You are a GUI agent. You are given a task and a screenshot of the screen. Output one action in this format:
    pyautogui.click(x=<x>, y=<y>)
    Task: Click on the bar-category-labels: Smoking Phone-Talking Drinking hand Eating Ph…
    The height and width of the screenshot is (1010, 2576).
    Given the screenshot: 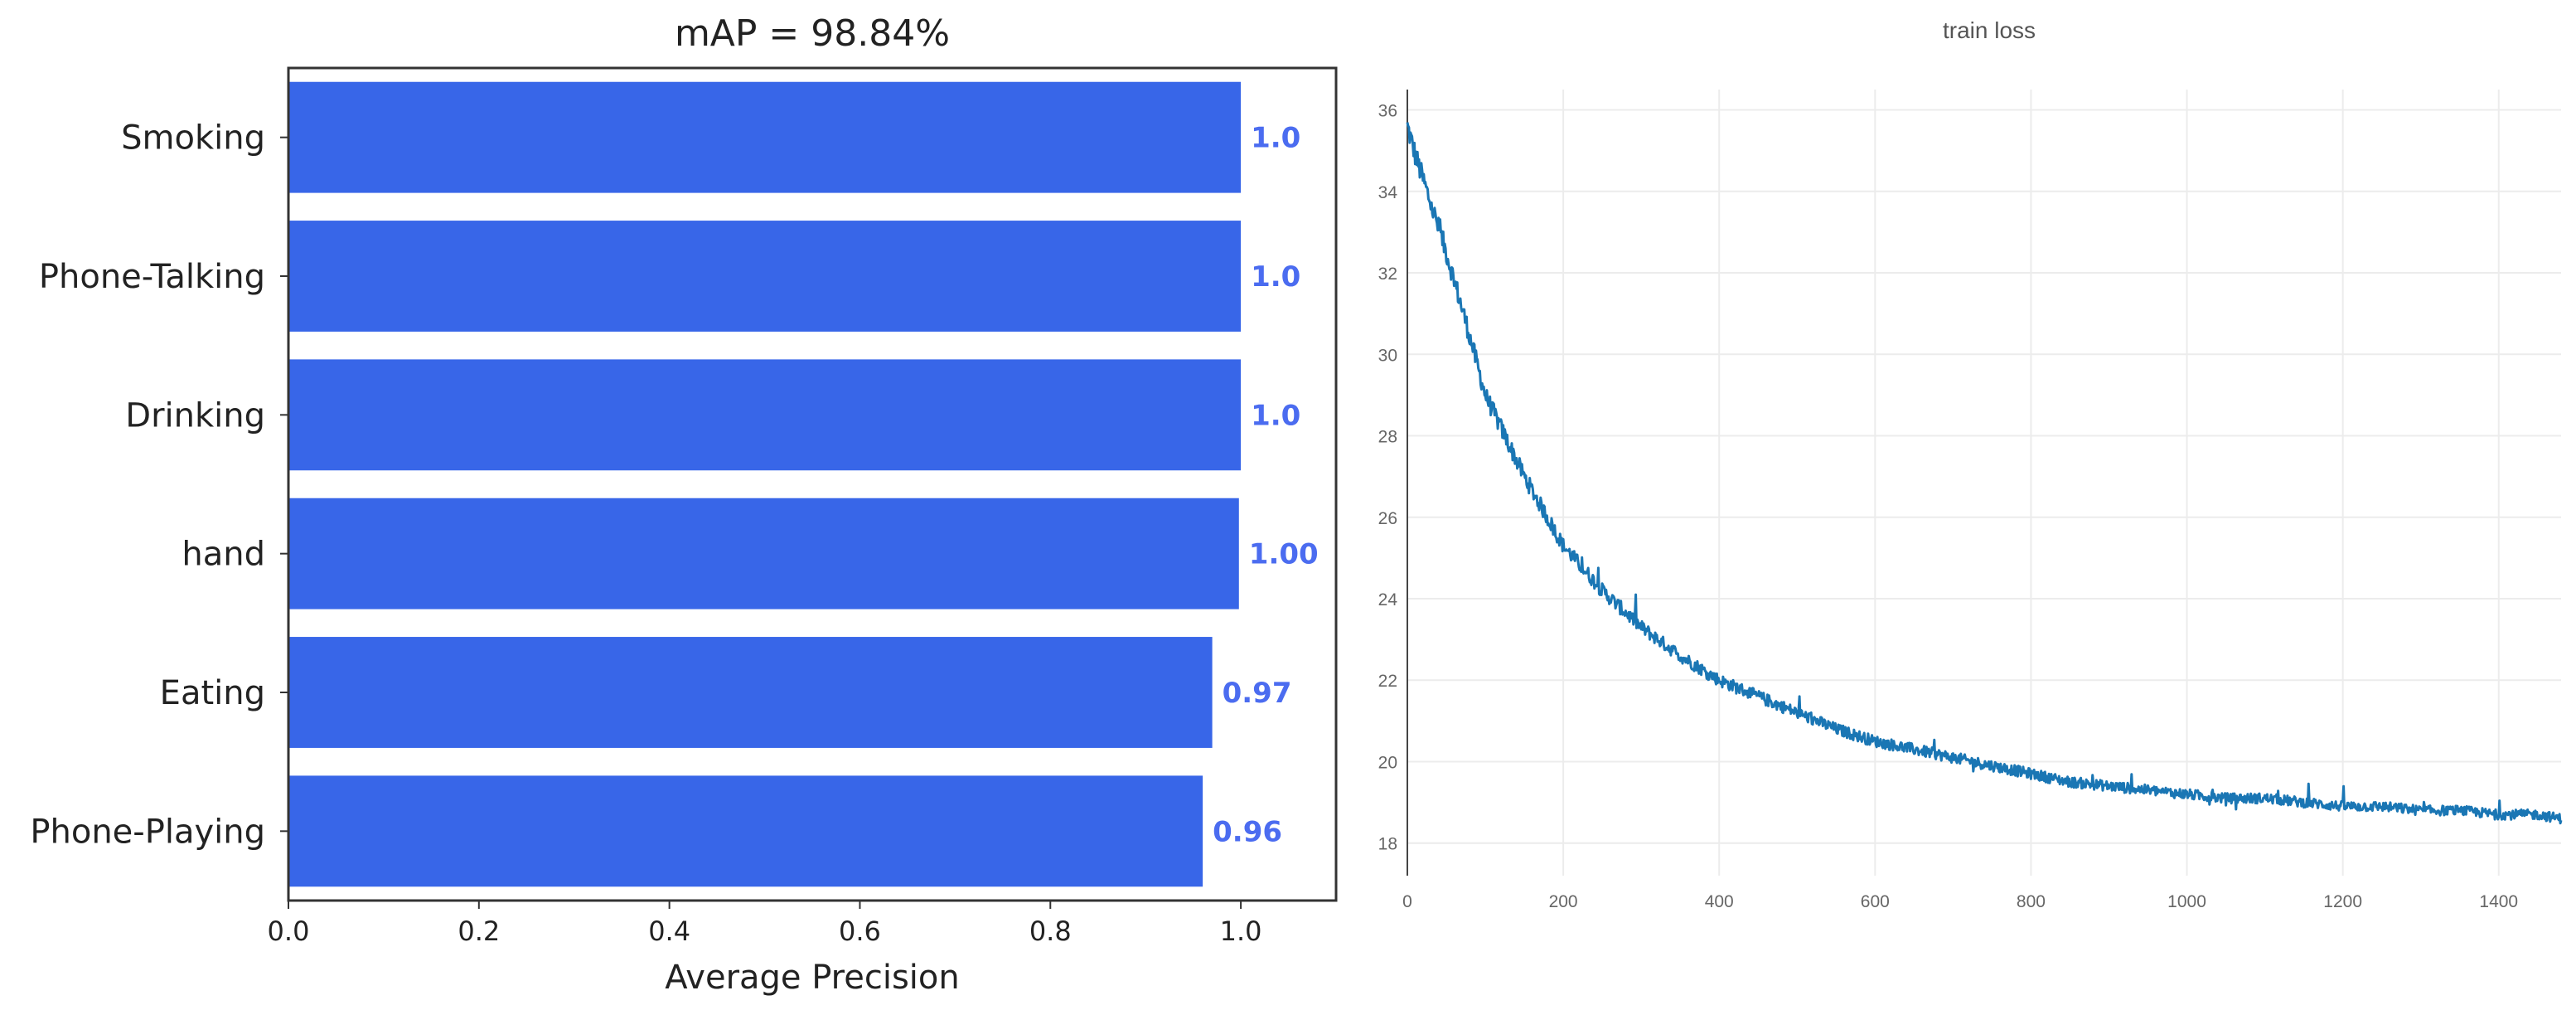 What is the action you would take?
    pyautogui.click(x=159, y=485)
    